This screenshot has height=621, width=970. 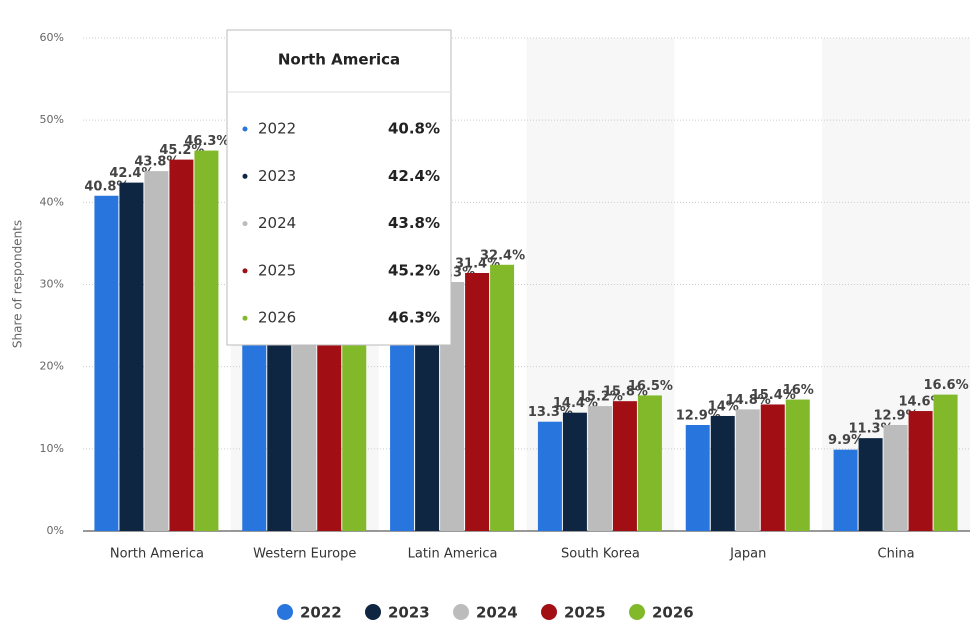 What do you see at coordinates (277, 129) in the screenshot?
I see `tooltip-year: 2022` at bounding box center [277, 129].